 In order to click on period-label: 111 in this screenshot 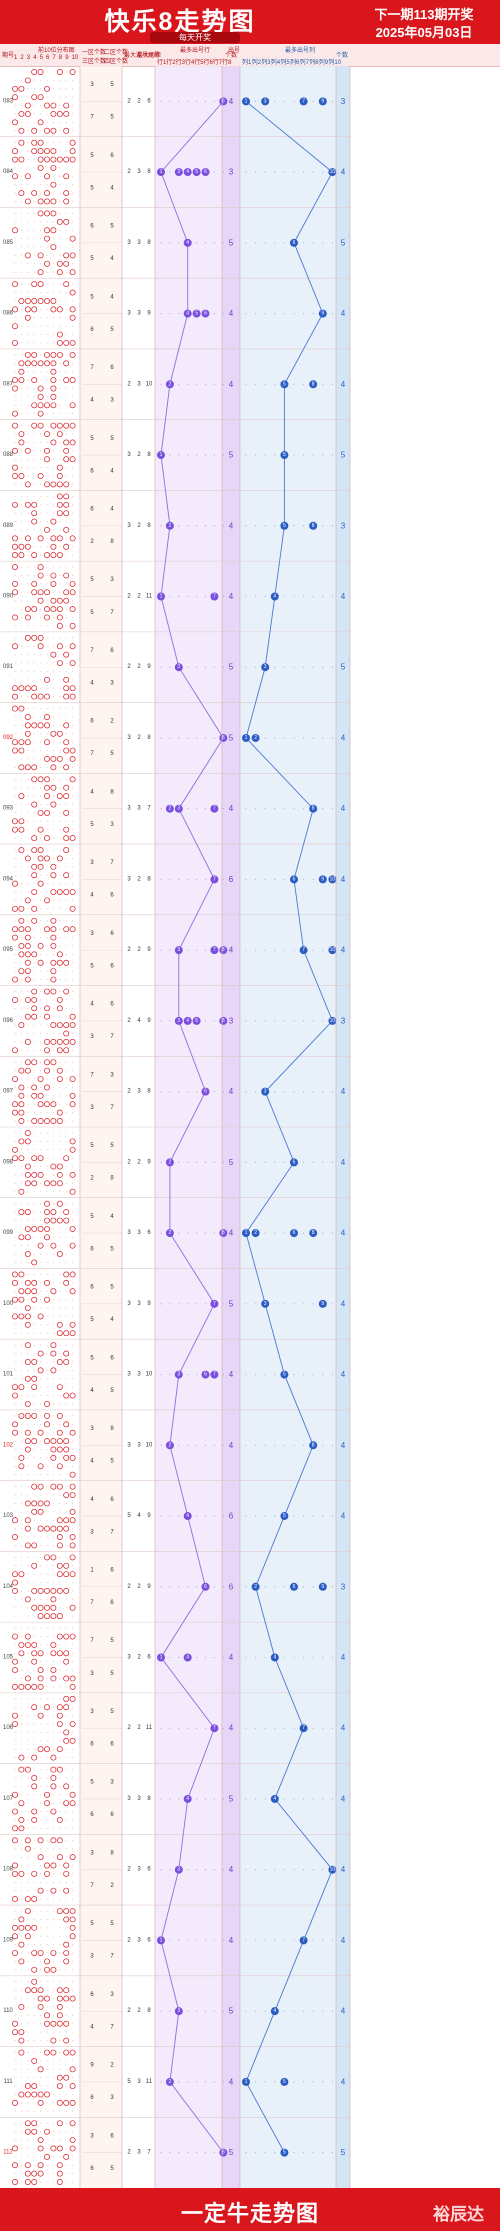, I will do `click(8, 2082)`.